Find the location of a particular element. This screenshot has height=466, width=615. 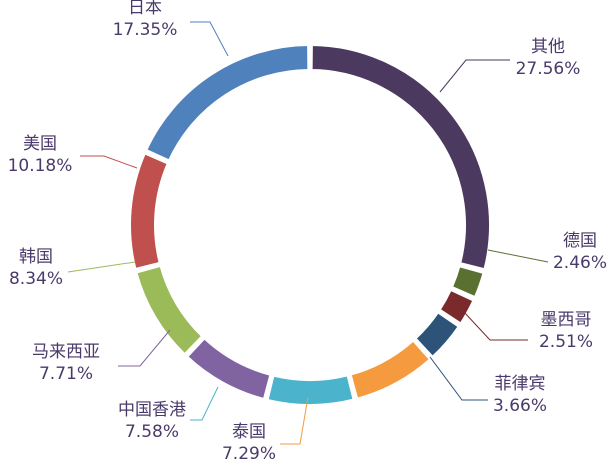

slice-percent-8: 10.18% is located at coordinates (40, 166).